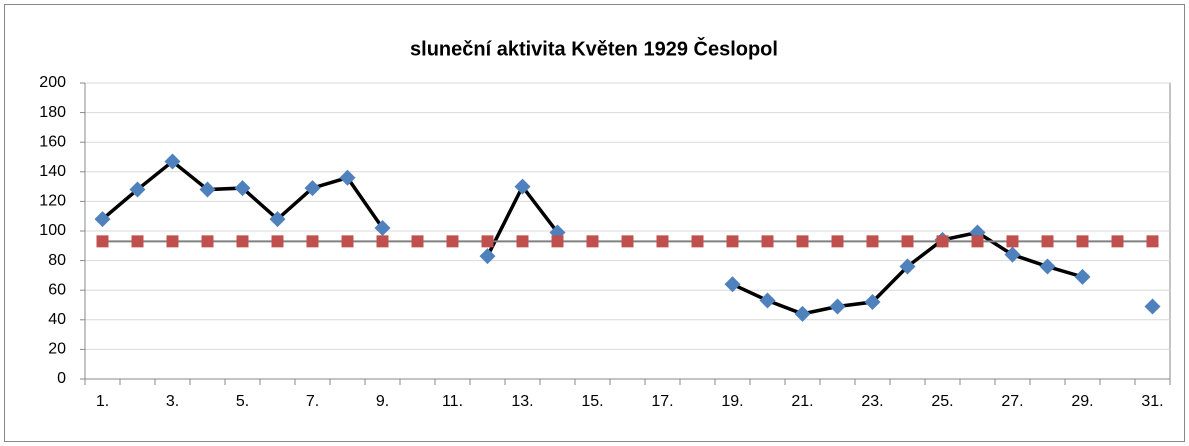 The height and width of the screenshot is (446, 1189). Describe the element at coordinates (1152, 401) in the screenshot. I see `x-tick-label: 31.` at that location.